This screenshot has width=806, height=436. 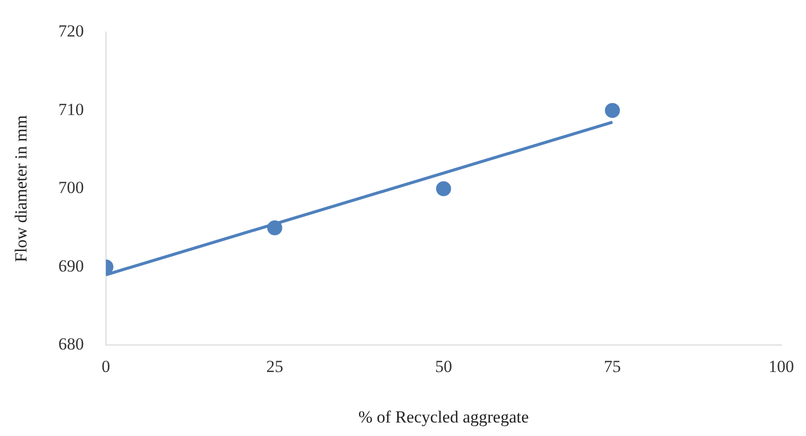 What do you see at coordinates (71, 109) in the screenshot?
I see `y-tick-label: 710` at bounding box center [71, 109].